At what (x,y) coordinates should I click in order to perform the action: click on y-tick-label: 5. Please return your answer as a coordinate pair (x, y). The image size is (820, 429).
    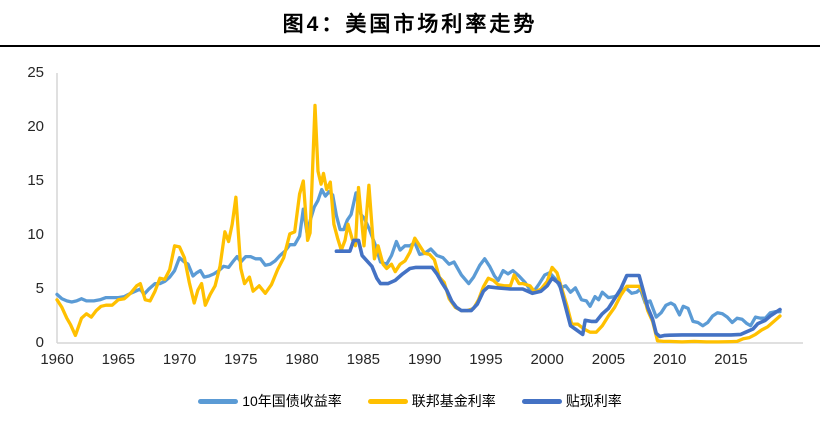
    Looking at the image, I should click on (39, 288).